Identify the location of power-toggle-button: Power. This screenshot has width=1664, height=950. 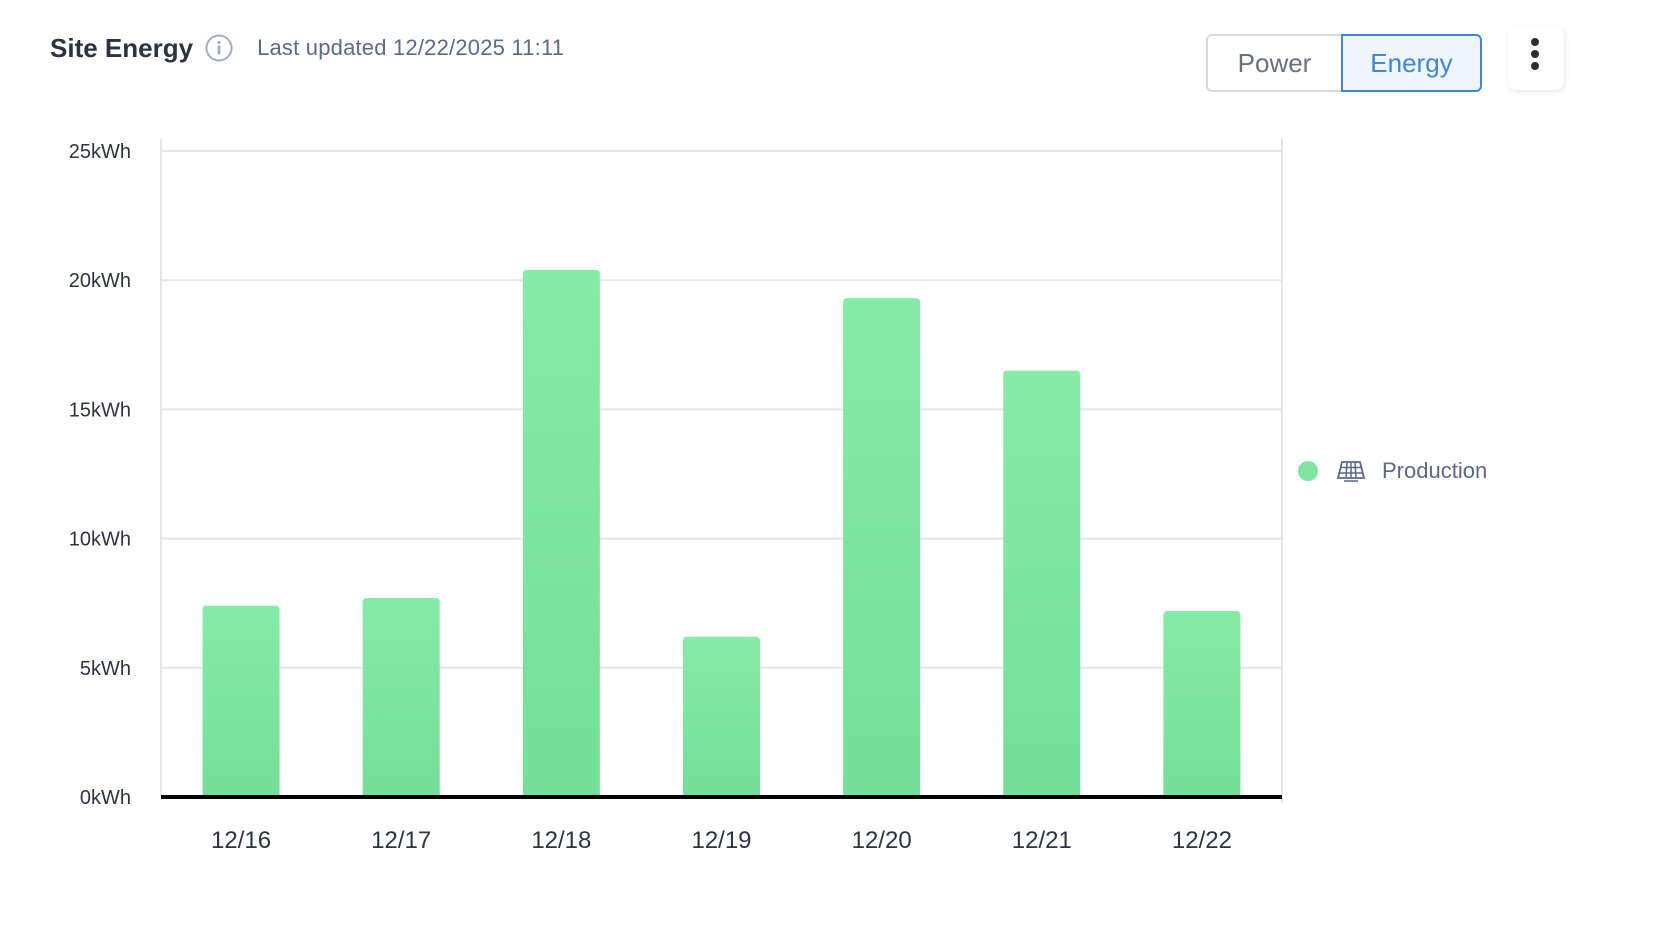
(1273, 63).